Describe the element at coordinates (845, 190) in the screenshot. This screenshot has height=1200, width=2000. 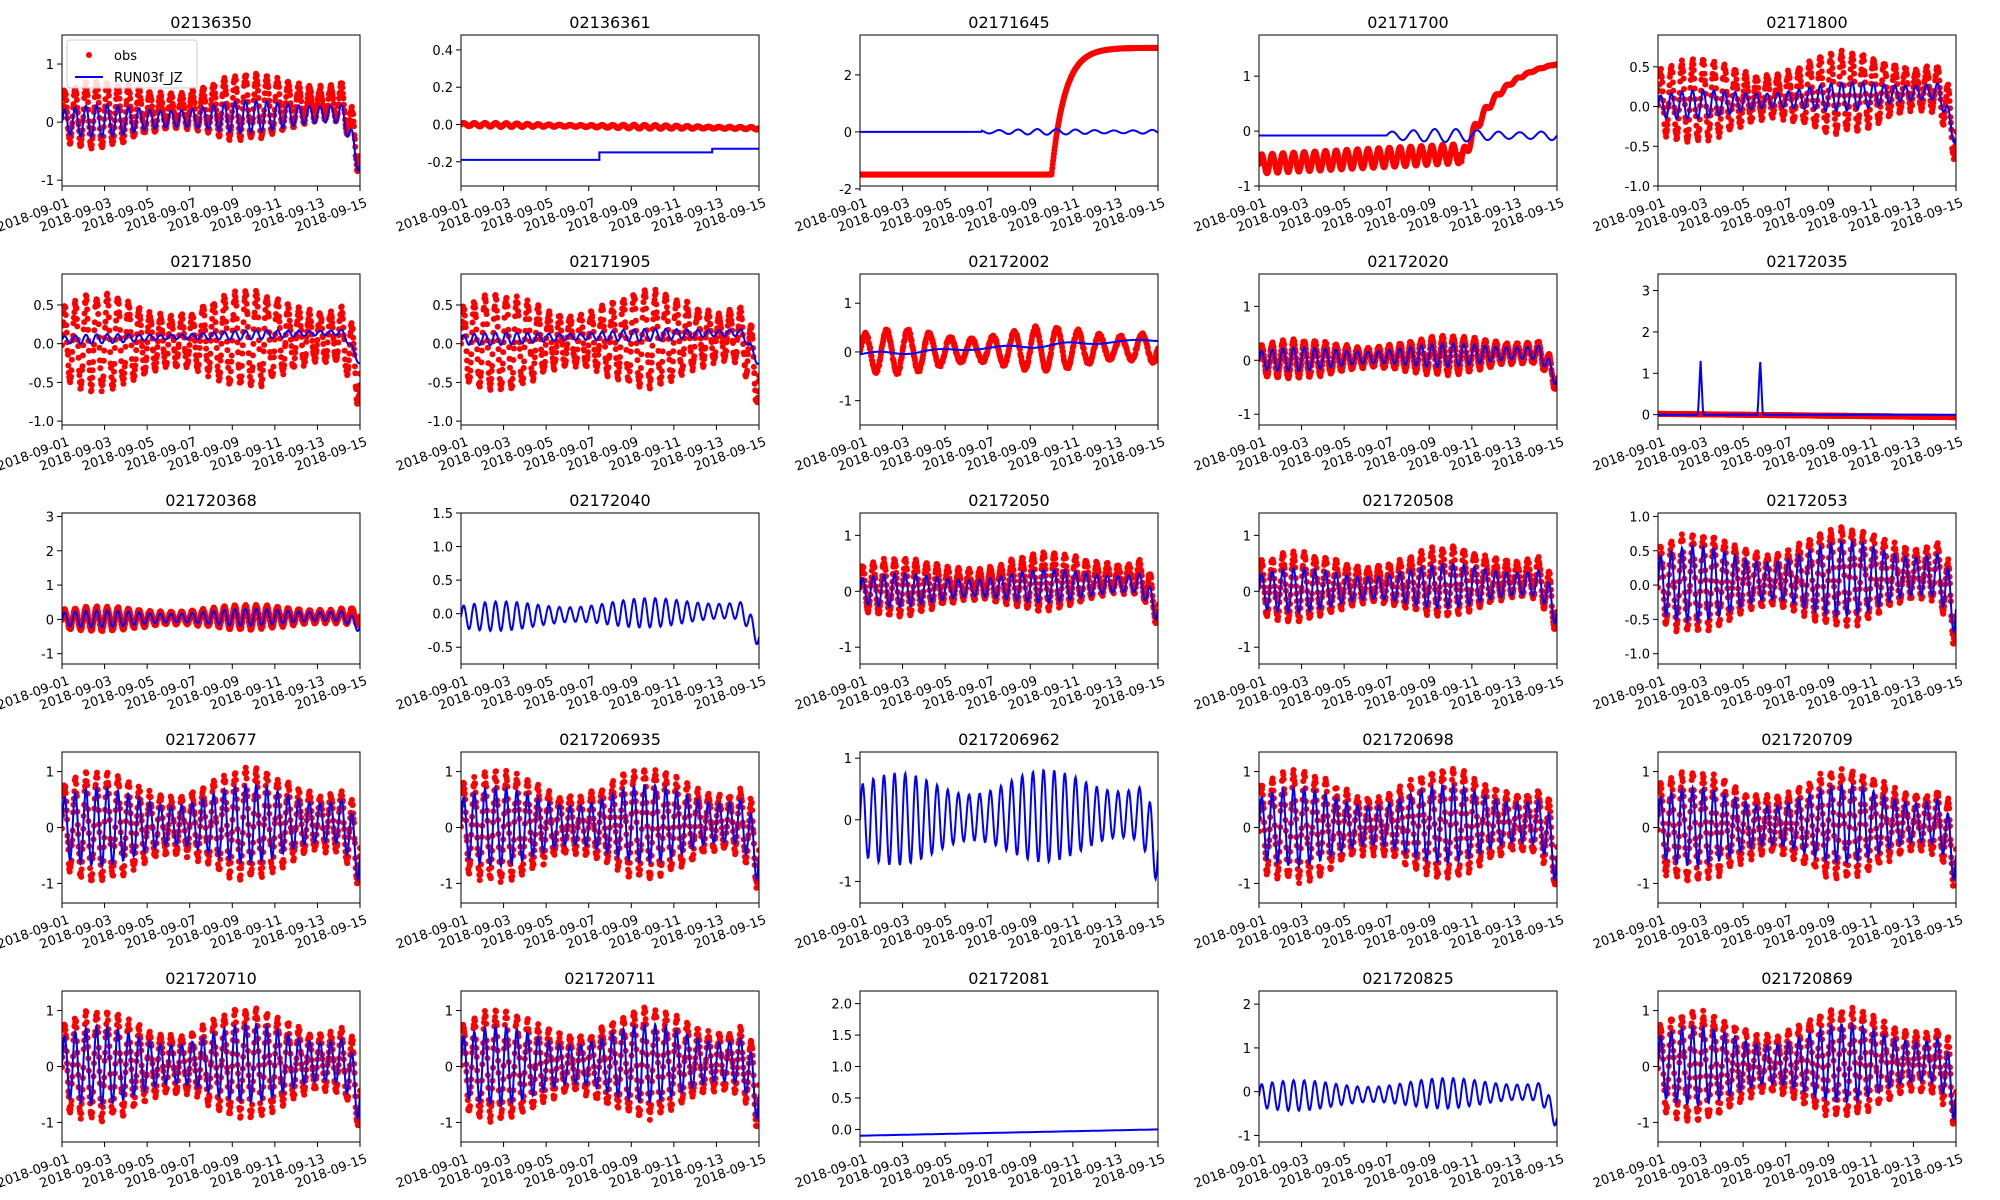
I see `y-tick-label: -2` at that location.